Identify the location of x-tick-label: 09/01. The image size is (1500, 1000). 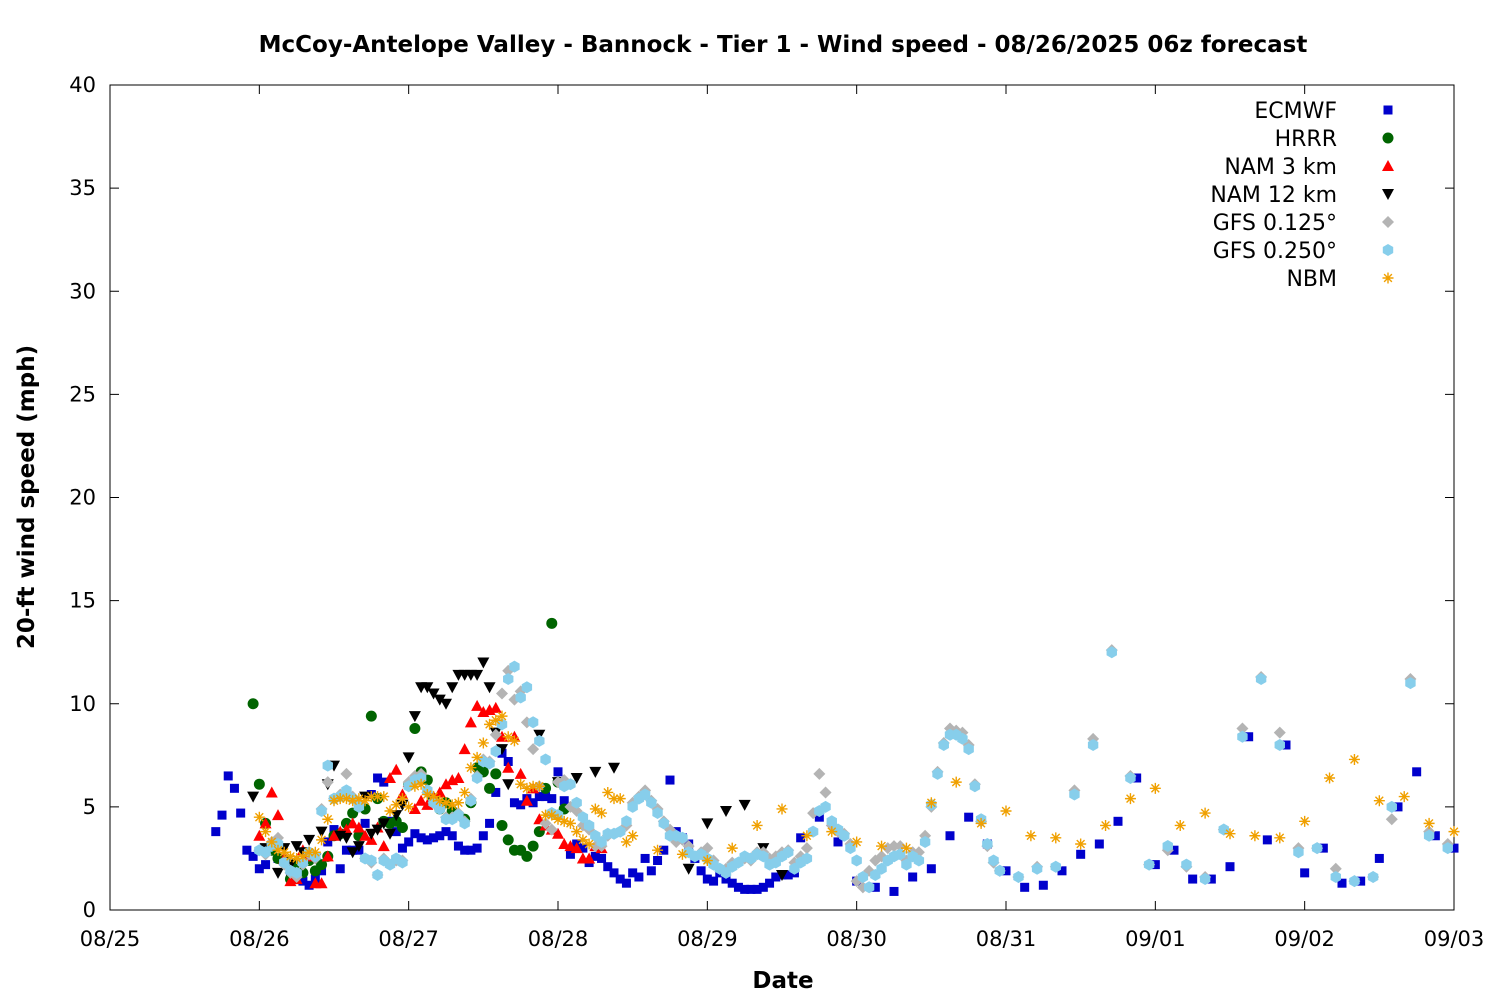
(1155, 939).